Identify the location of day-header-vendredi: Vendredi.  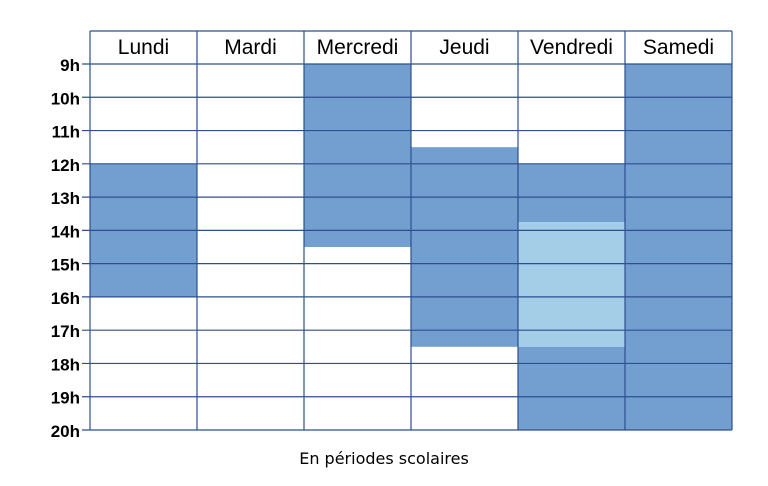
(571, 47).